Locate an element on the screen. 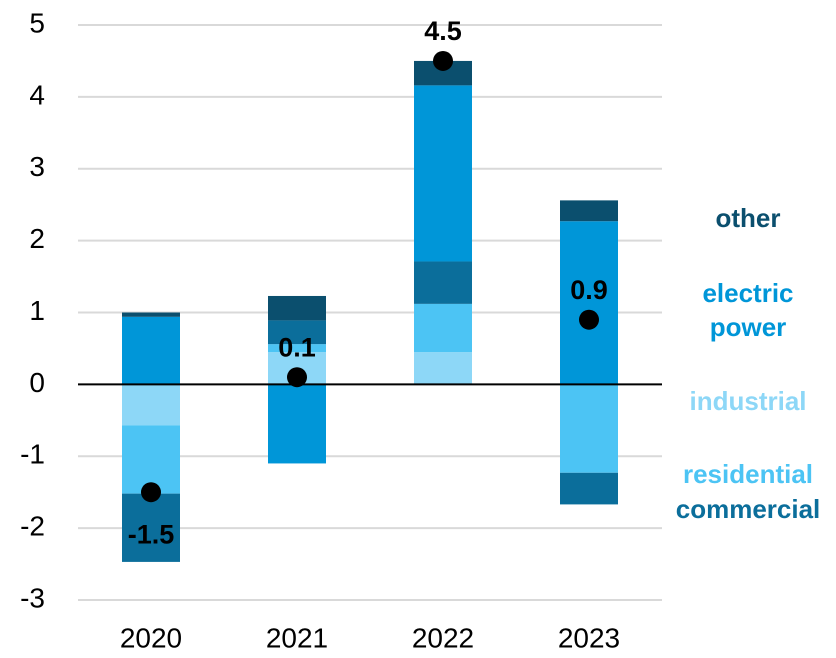 The height and width of the screenshot is (658, 836). legend-entry: residential is located at coordinates (748, 474).